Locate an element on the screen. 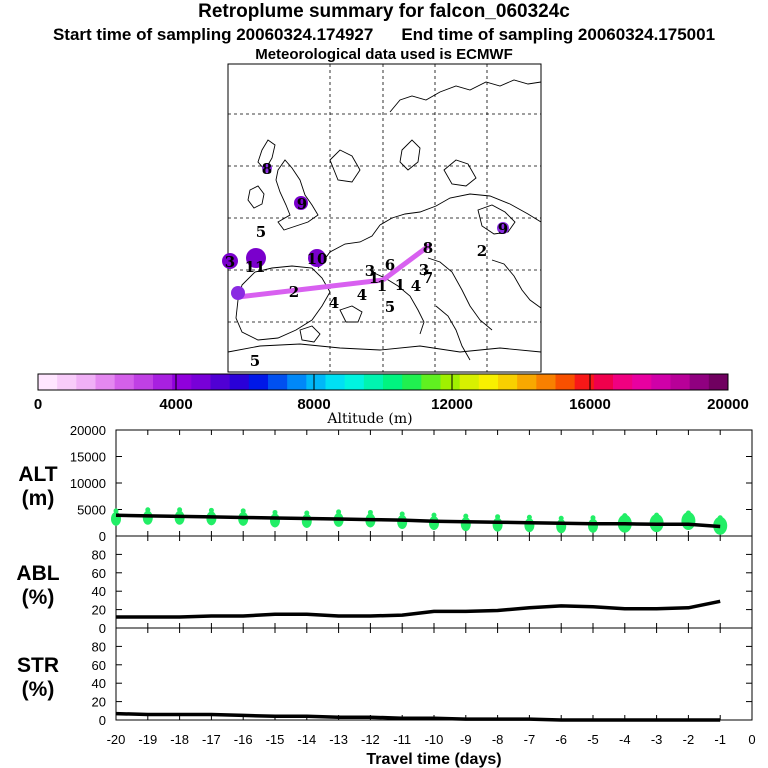  x-axis-label: Travel time (days) is located at coordinates (433, 759).